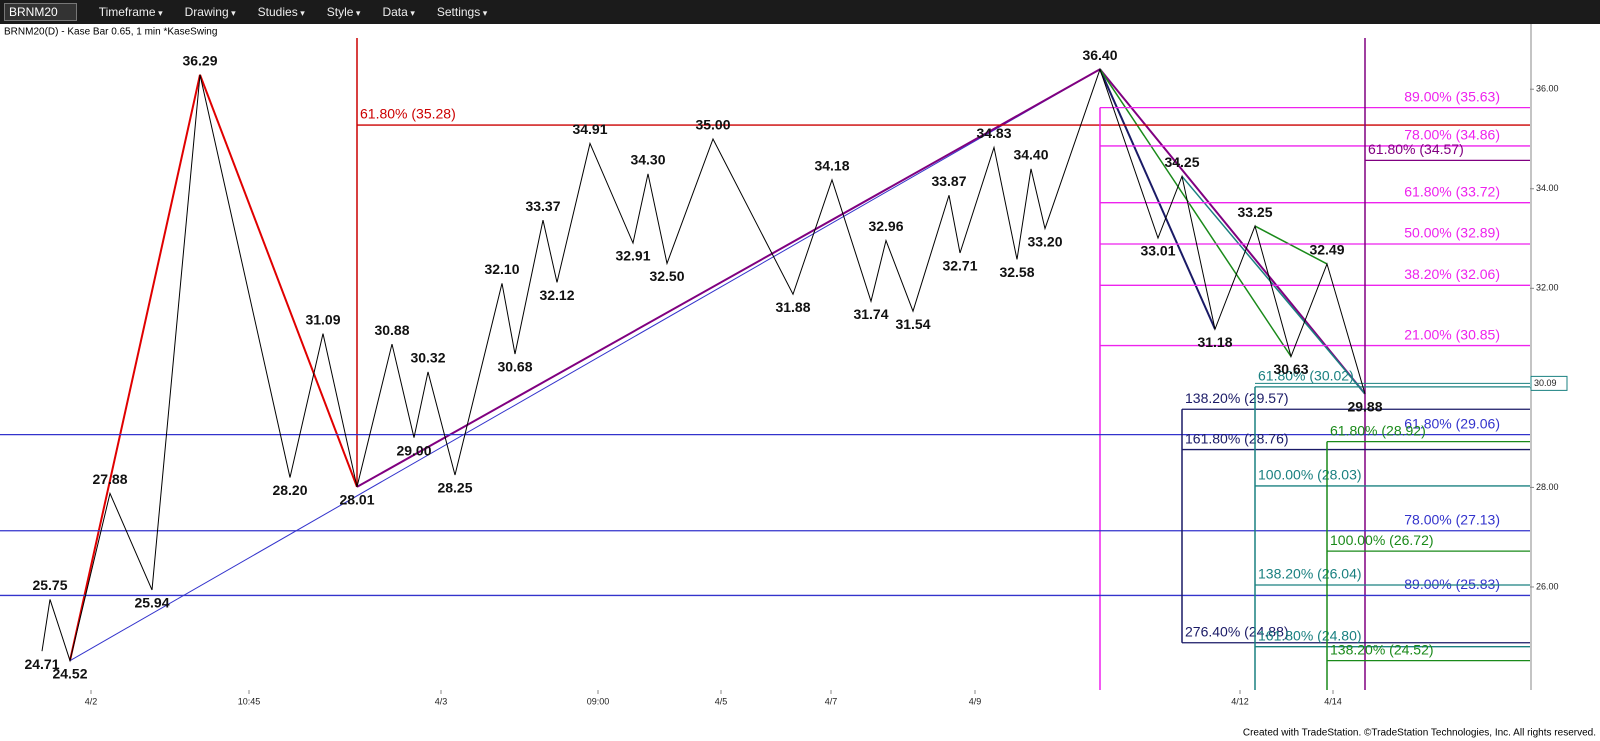  I want to click on fib-label: 61.80% (28.92), so click(1378, 430).